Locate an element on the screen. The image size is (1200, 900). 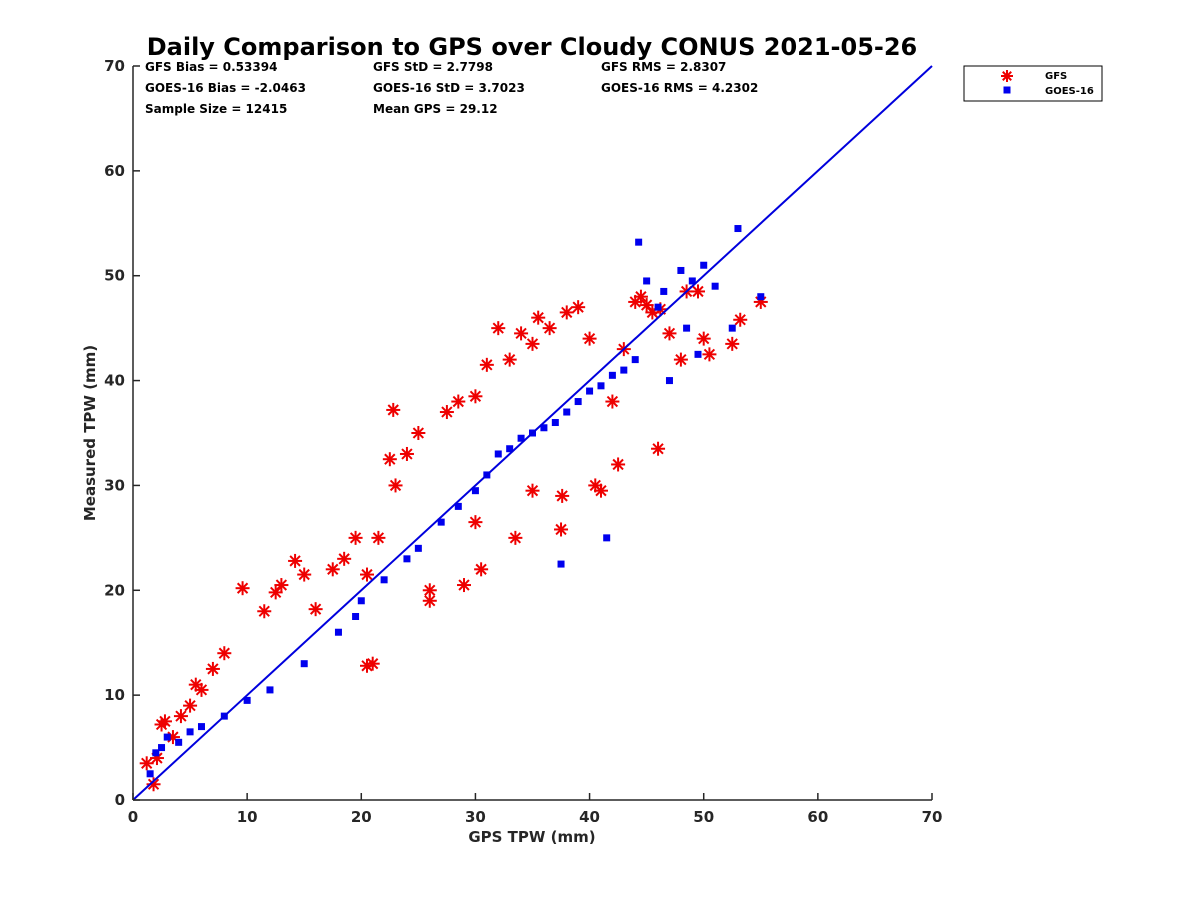
x-tick-label: 60 is located at coordinates (817, 817).